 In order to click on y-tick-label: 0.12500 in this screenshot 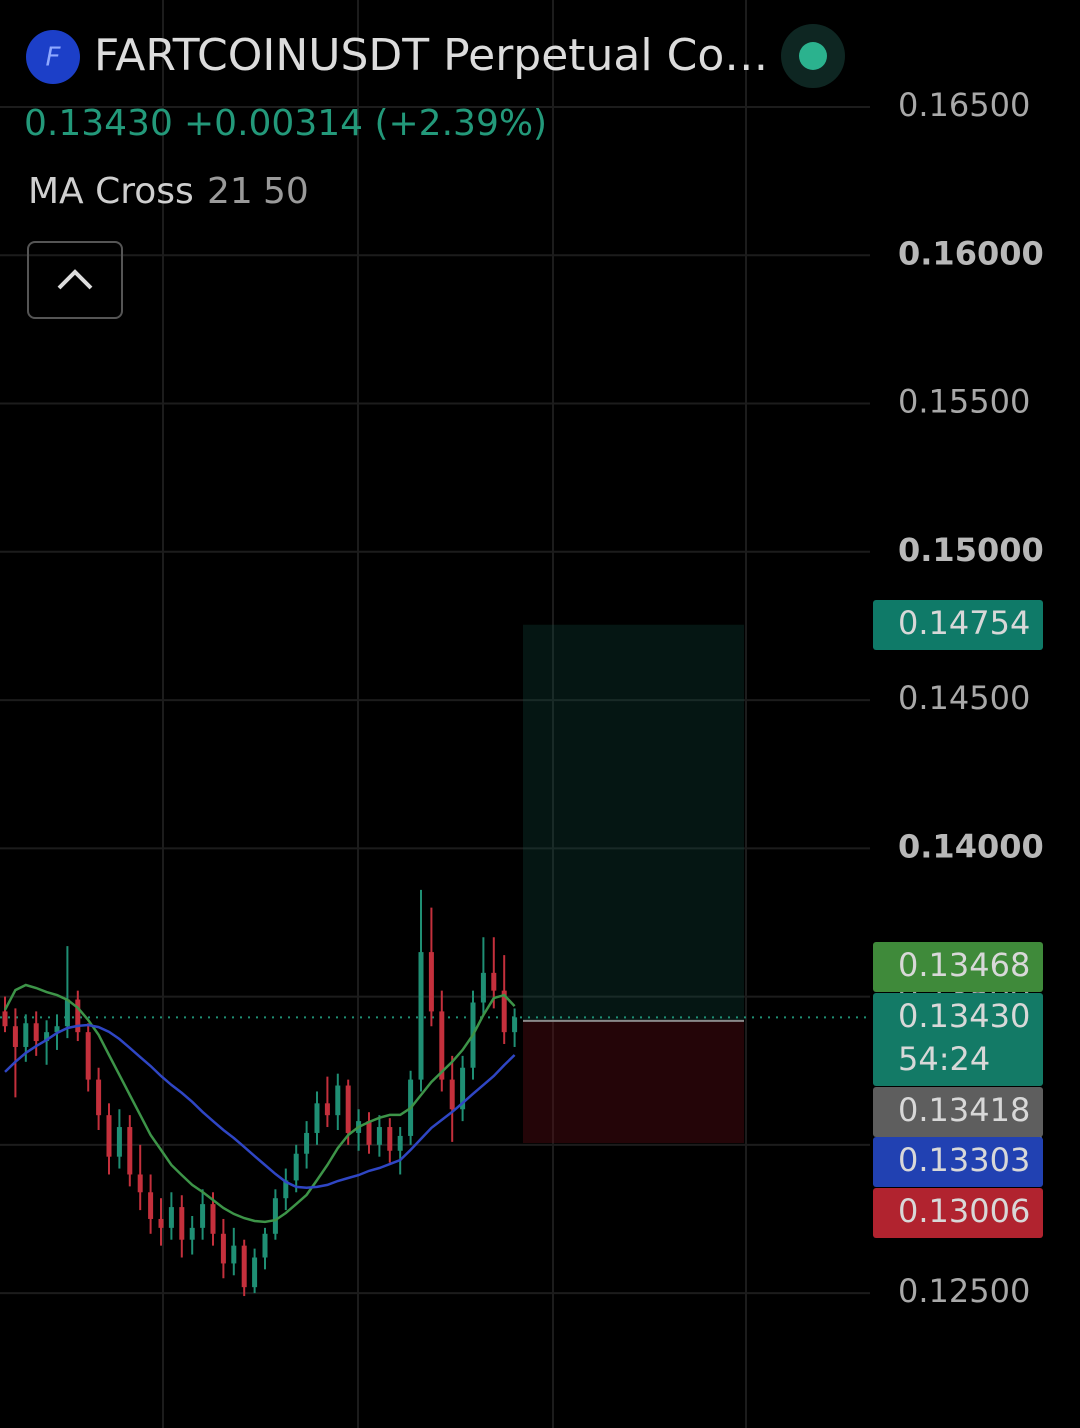, I will do `click(964, 1291)`.